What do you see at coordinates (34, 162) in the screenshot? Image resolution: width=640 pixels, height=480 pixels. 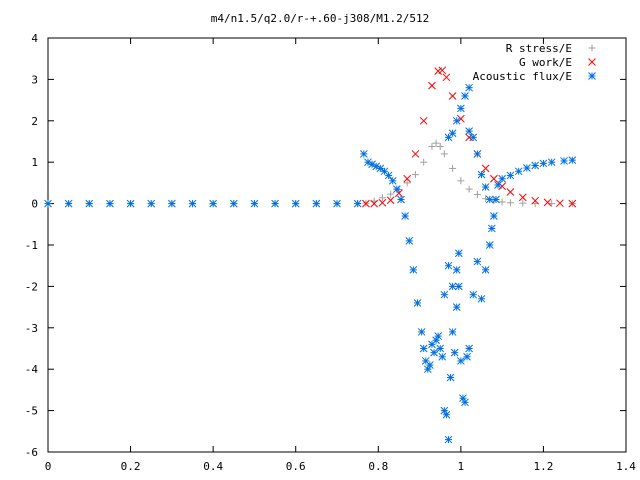 I see `y-tick-label: 1` at bounding box center [34, 162].